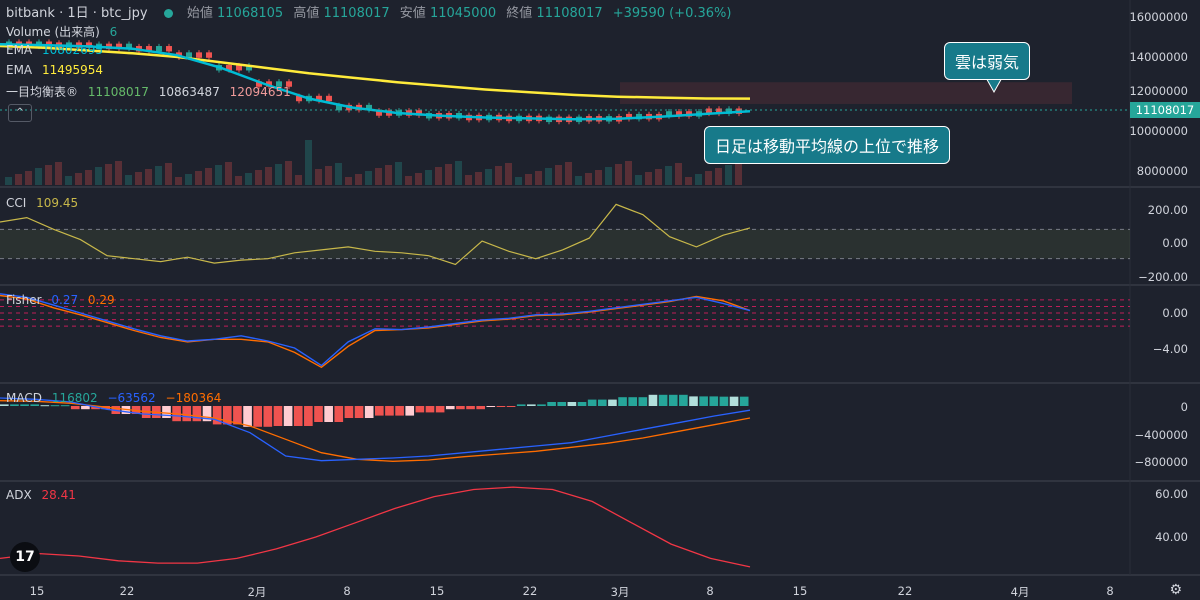 The height and width of the screenshot is (600, 1200). I want to click on macd-line, so click(375, 429).